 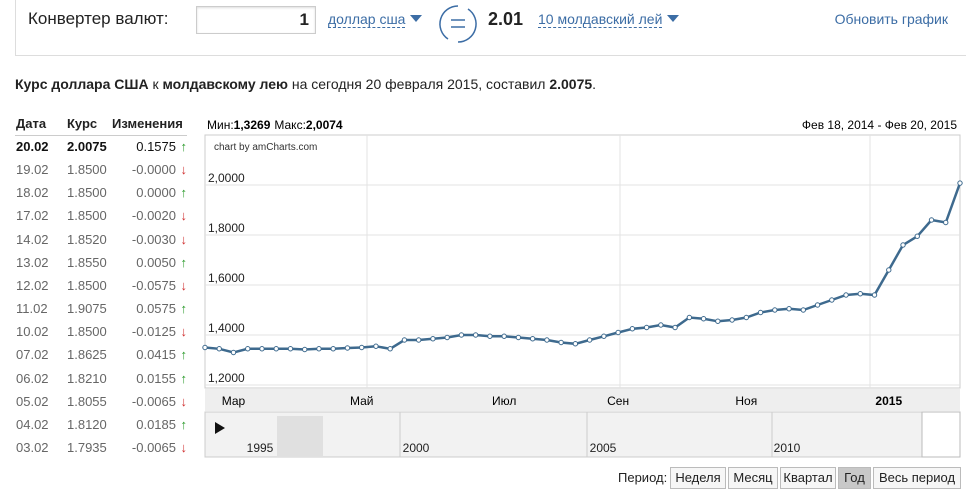 I want to click on period-button: Весь период, so click(x=917, y=478).